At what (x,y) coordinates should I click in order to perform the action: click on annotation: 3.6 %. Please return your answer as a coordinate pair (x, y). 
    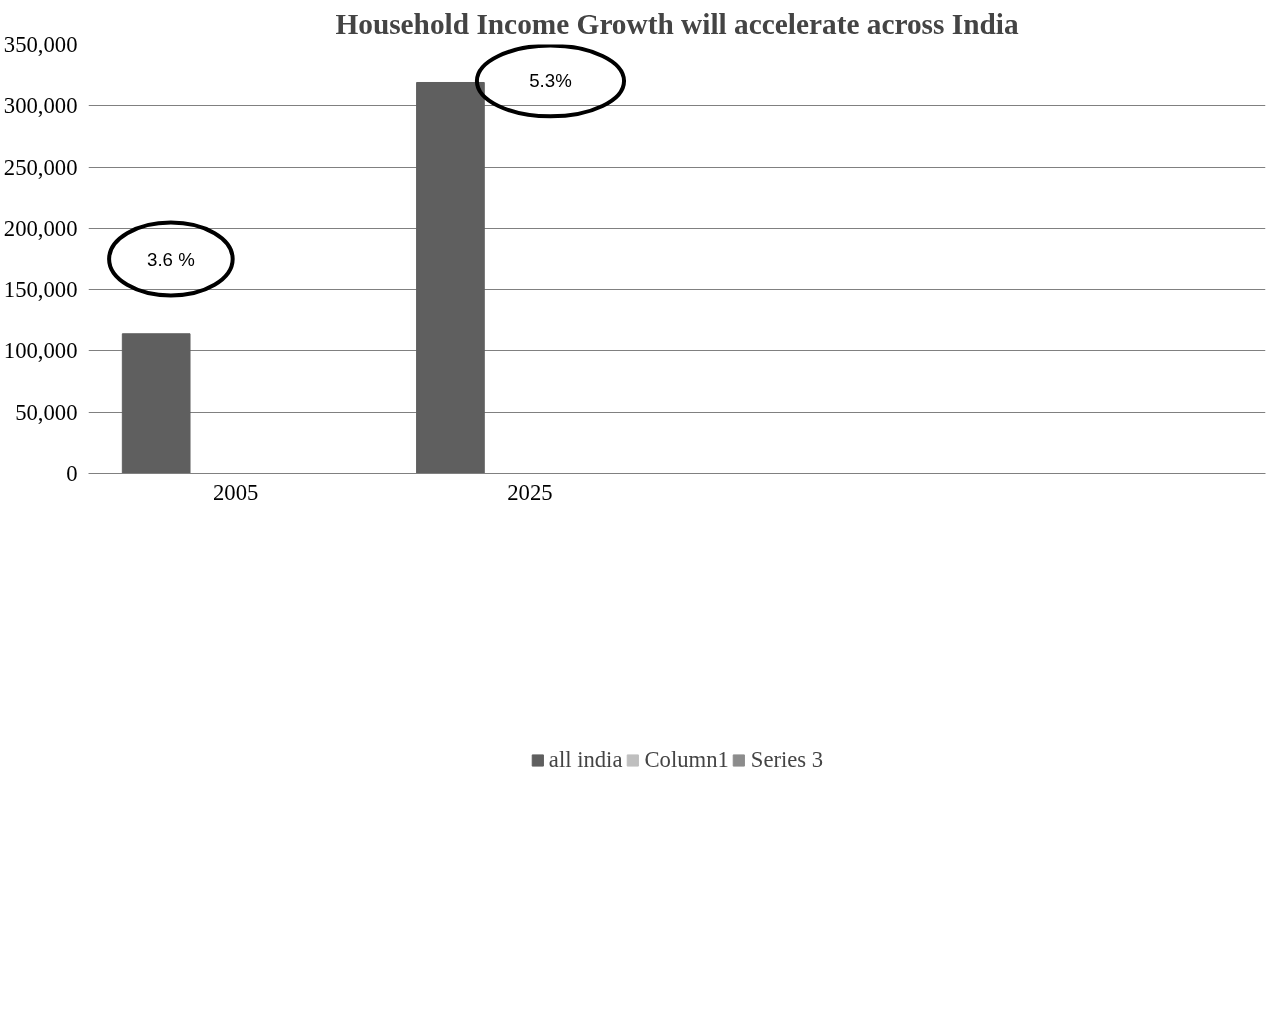
    Looking at the image, I should click on (171, 259).